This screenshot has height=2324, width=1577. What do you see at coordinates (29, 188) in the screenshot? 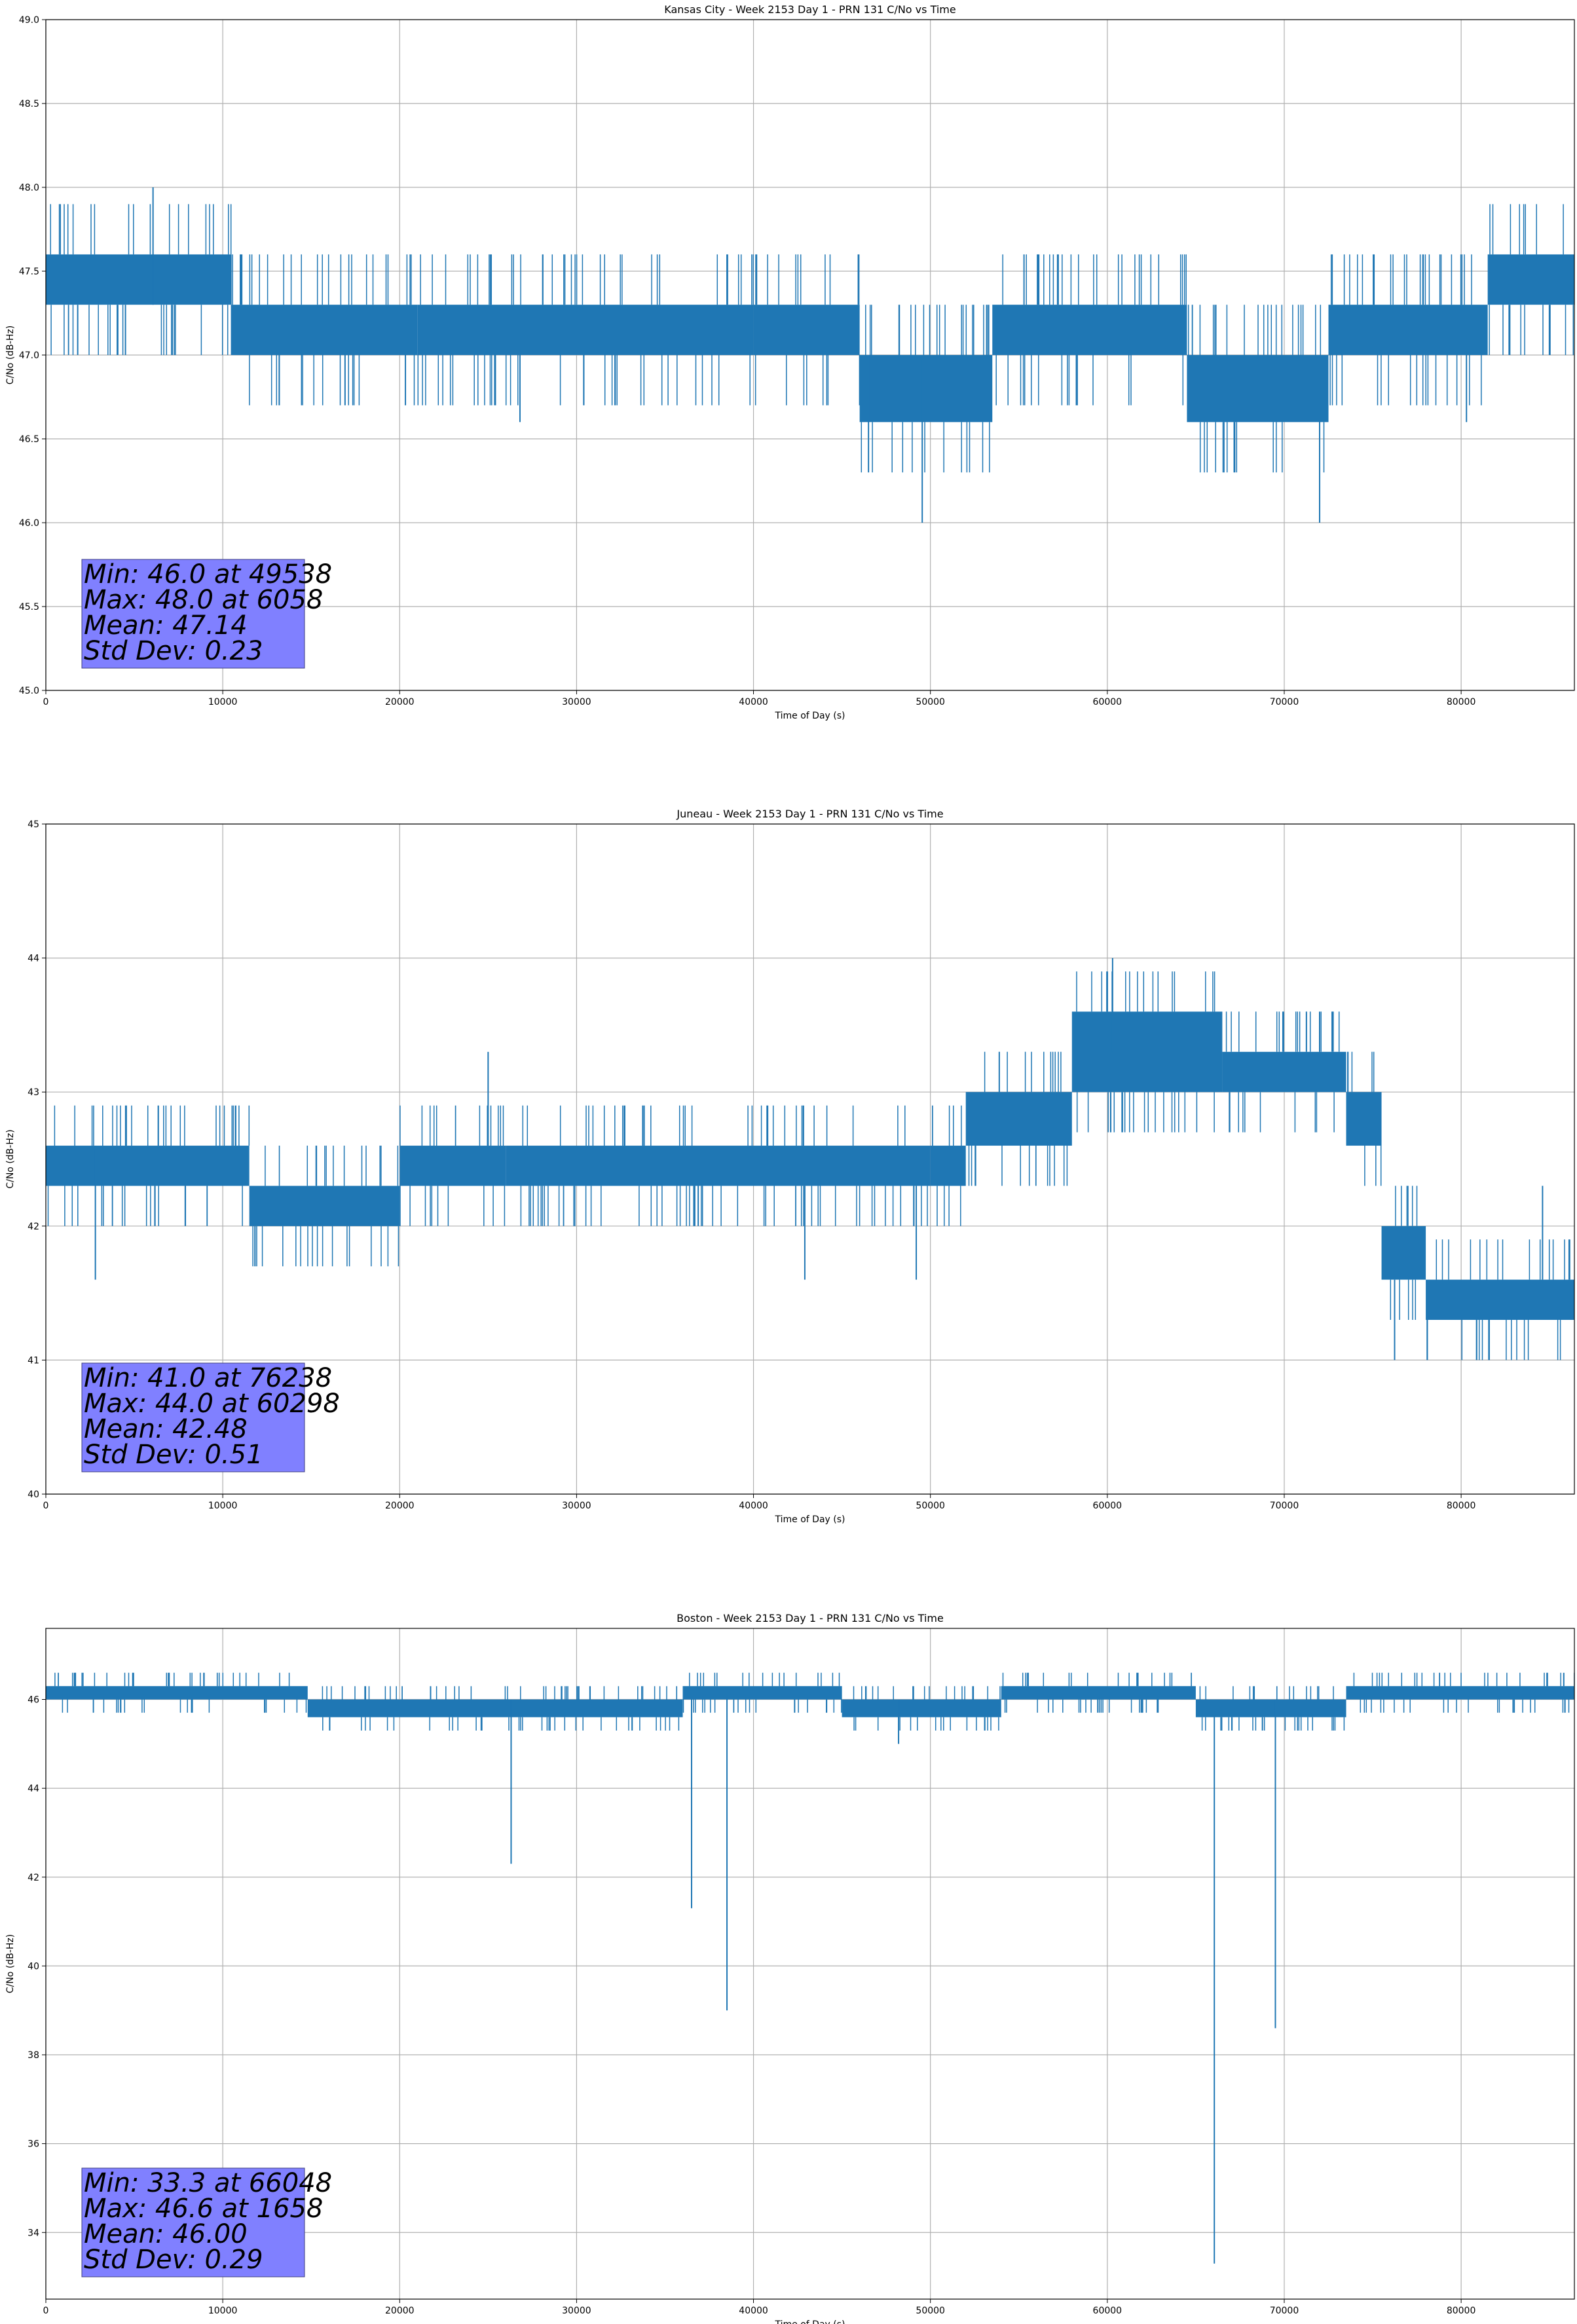
I see `y-tick-label: 48.0` at bounding box center [29, 188].